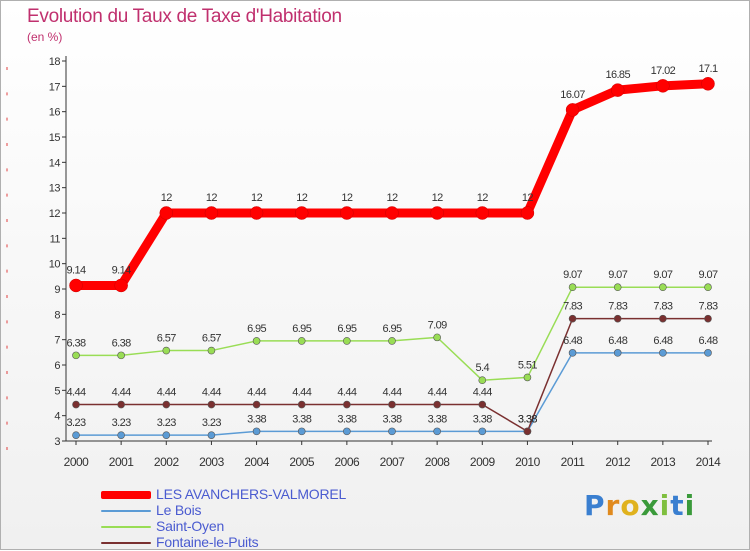  Describe the element at coordinates (77, 462) in the screenshot. I see `x-tick-label: 2000` at that location.